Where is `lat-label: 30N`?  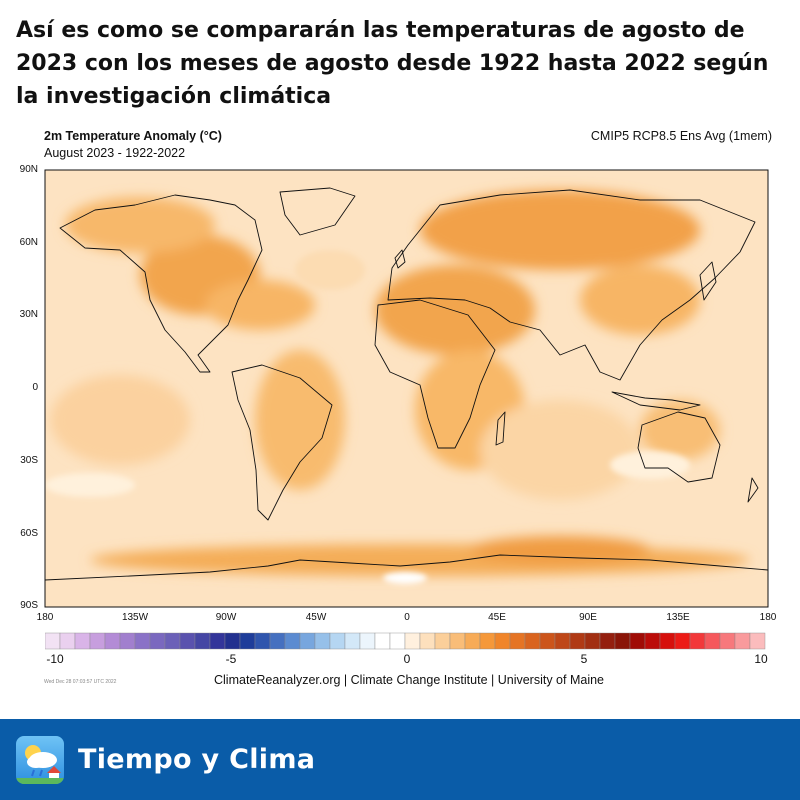 lat-label: 30N is located at coordinates (28, 314).